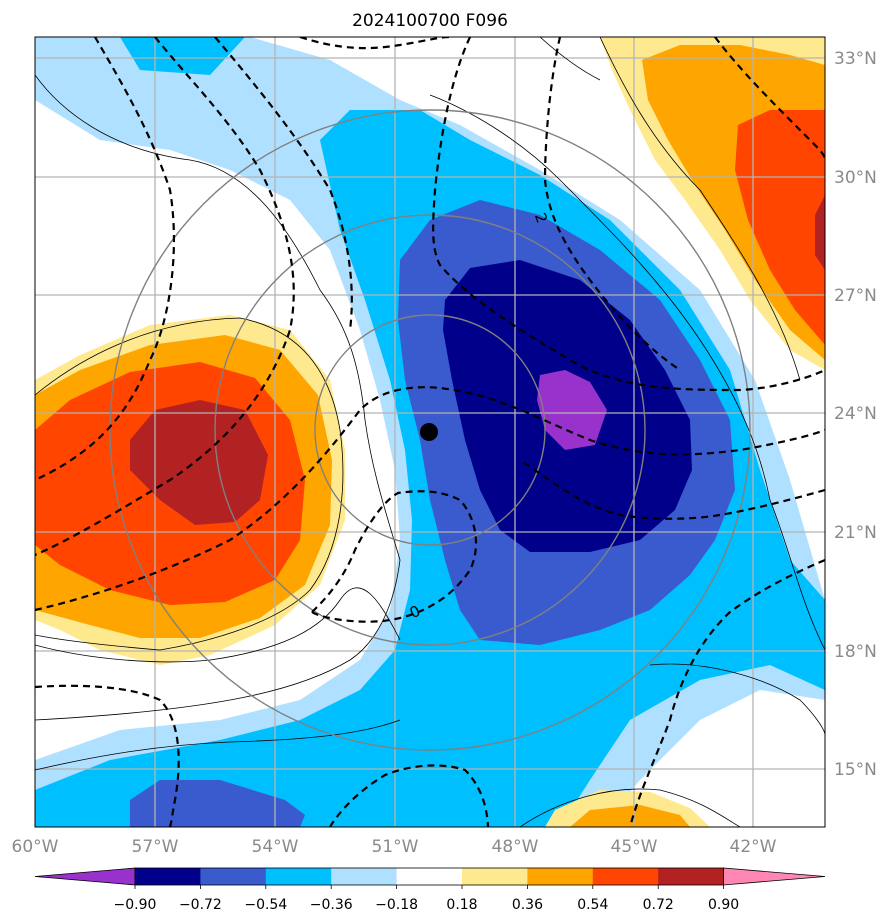 The image size is (895, 924). Describe the element at coordinates (461, 905) in the screenshot. I see `colorbar-tick-label: 0.18` at that location.